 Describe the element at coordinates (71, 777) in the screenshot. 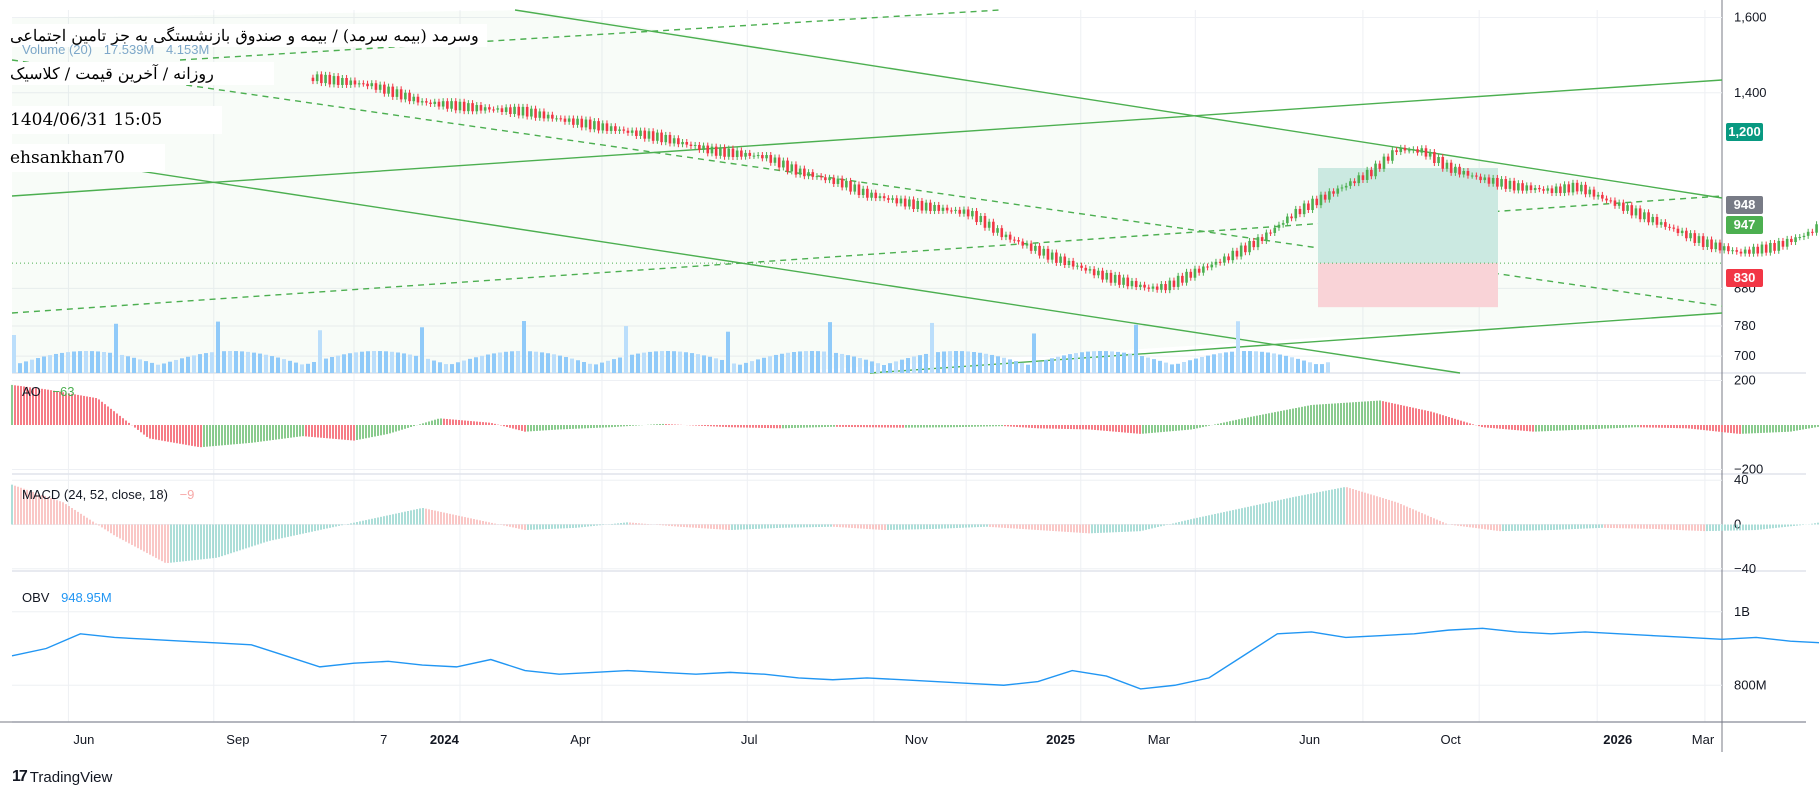

I see `tradingview-logo-text: TradingView` at that location.